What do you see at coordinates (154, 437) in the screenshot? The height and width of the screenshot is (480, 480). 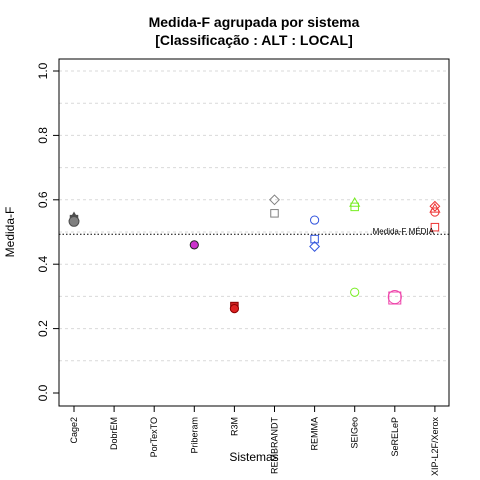 I see `x-tick-label: PorTexTO` at bounding box center [154, 437].